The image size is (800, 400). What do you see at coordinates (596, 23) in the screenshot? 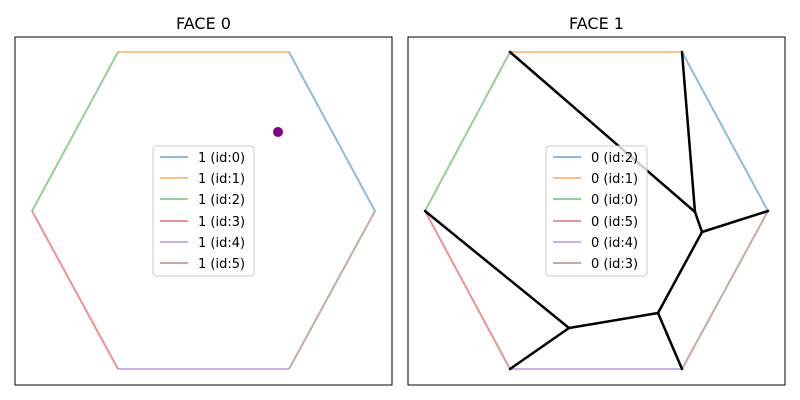
I see `panel-title: FACE 1` at bounding box center [596, 23].